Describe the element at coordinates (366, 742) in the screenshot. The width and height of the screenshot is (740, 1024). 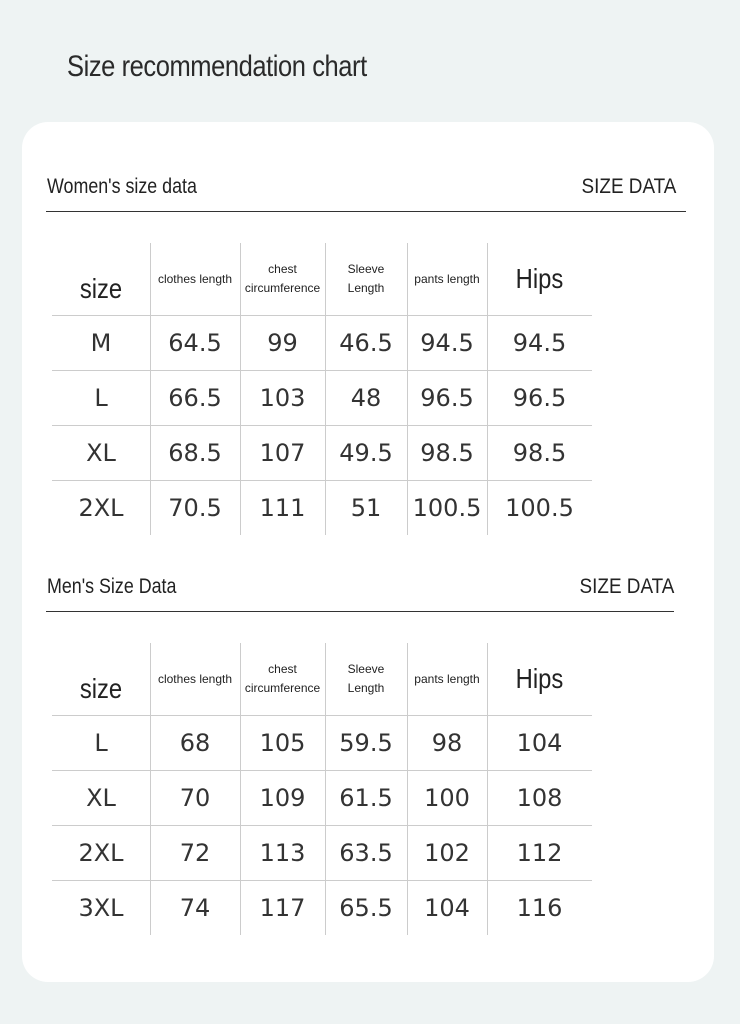
I see `table-cell: 59.5` at that location.